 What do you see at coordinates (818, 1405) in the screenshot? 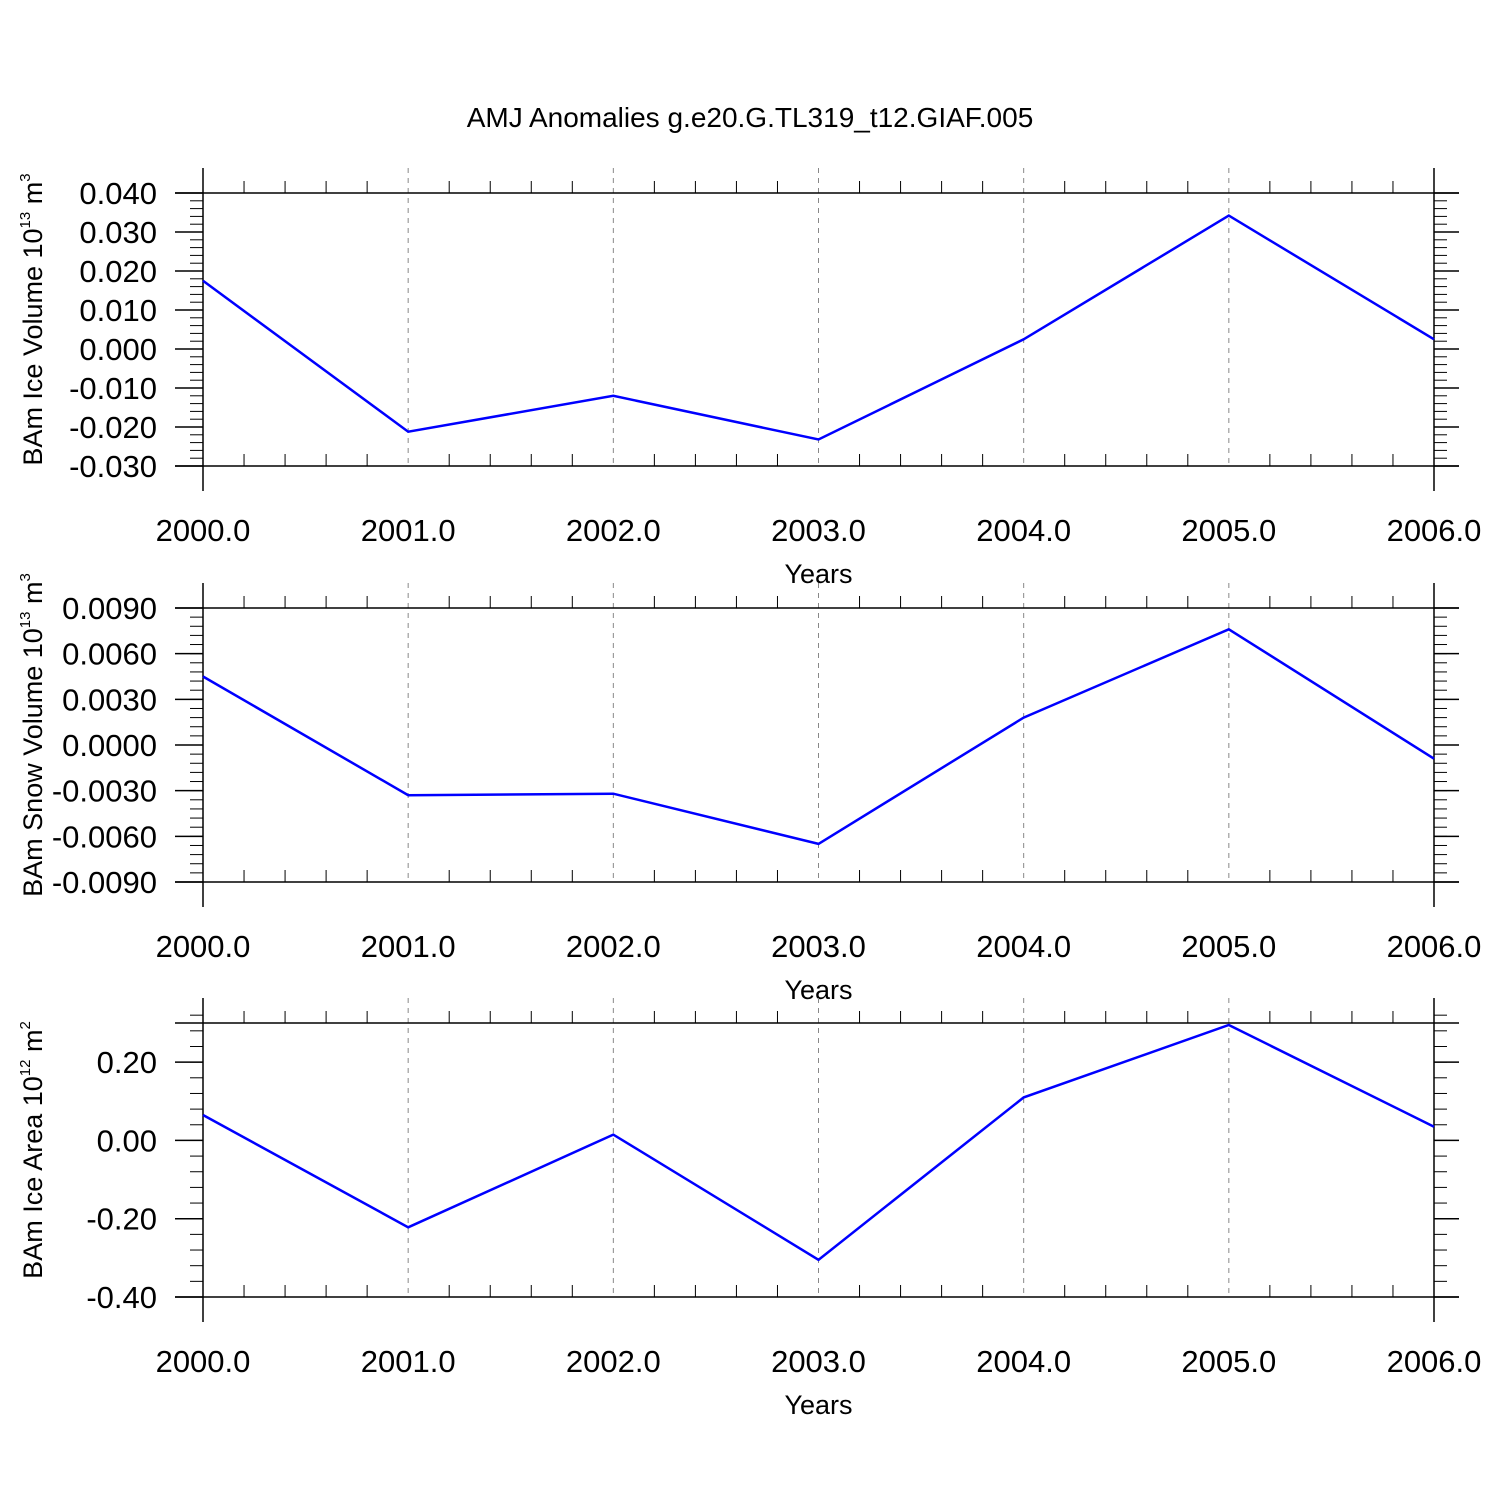
I see `x-axis-title: Years` at bounding box center [818, 1405].